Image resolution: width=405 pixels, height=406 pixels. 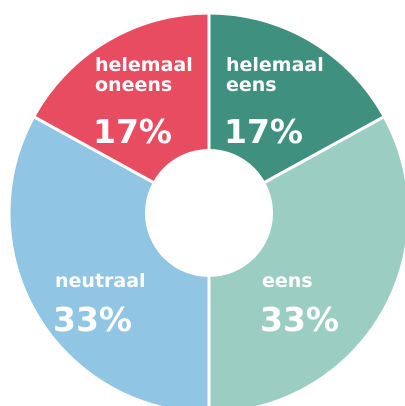 I want to click on slice-label-1-line-0: eens, so click(x=287, y=281).